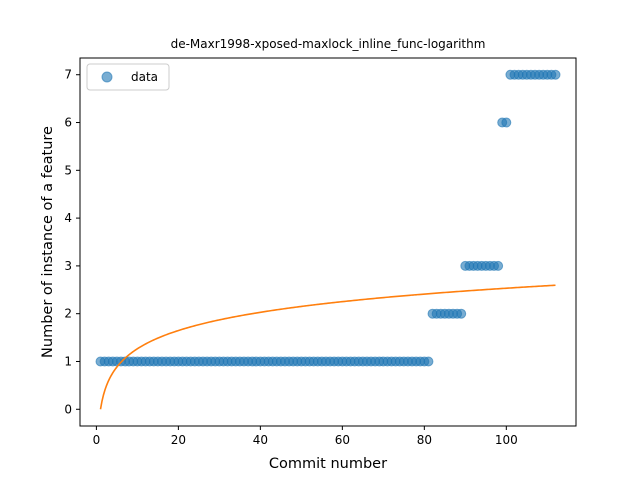 The width and height of the screenshot is (640, 480). What do you see at coordinates (305, 436) in the screenshot?
I see `x-axis-ticks: 0 20 40 60 80 100` at bounding box center [305, 436].